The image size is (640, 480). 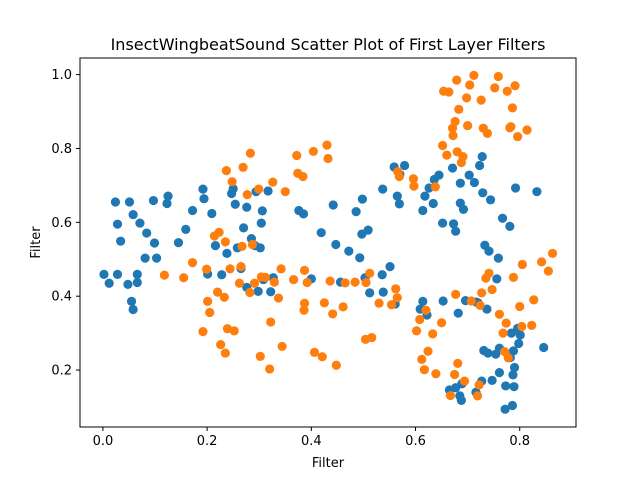 What do you see at coordinates (328, 463) in the screenshot?
I see `x-axis-label: Filter` at bounding box center [328, 463].